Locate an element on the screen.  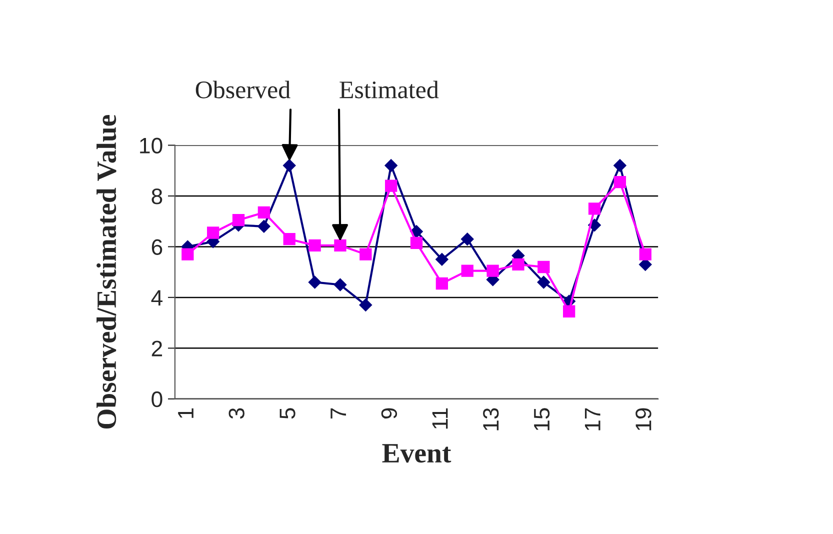
x-tick-label: 11 is located at coordinates (440, 418).